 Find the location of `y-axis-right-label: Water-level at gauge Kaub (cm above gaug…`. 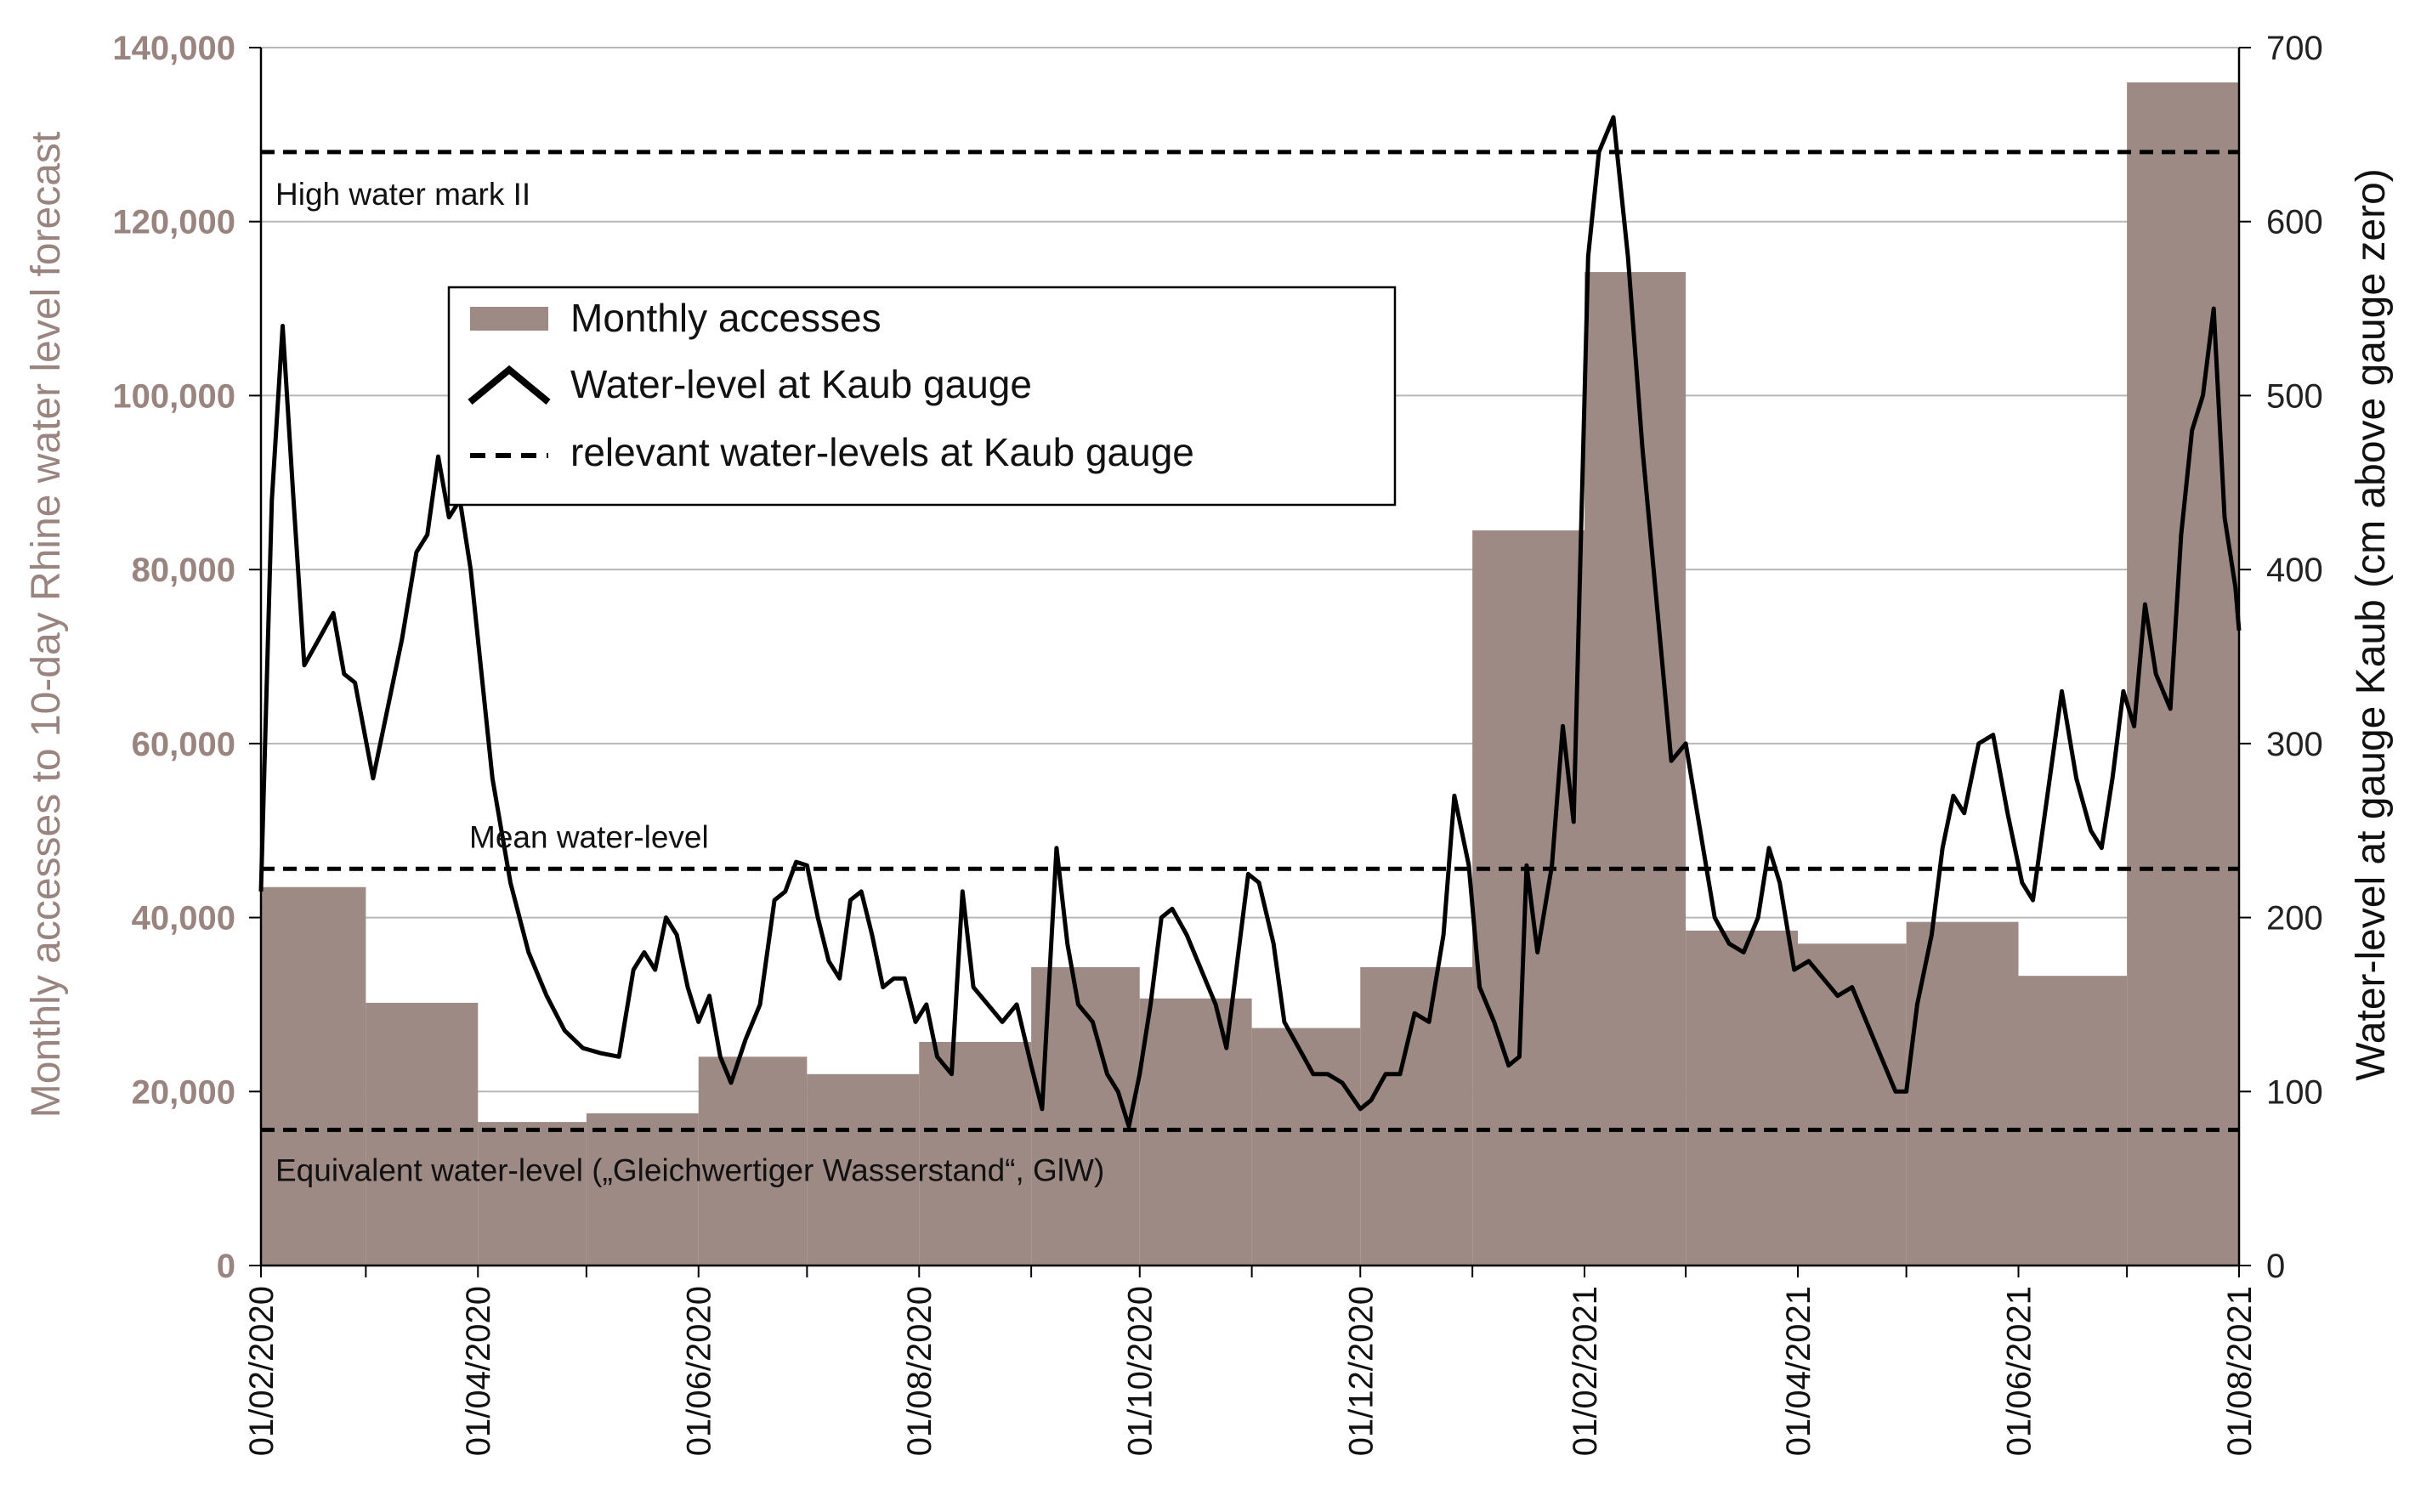

y-axis-right-label: Water-level at gauge Kaub (cm above gaug… is located at coordinates (2371, 624).